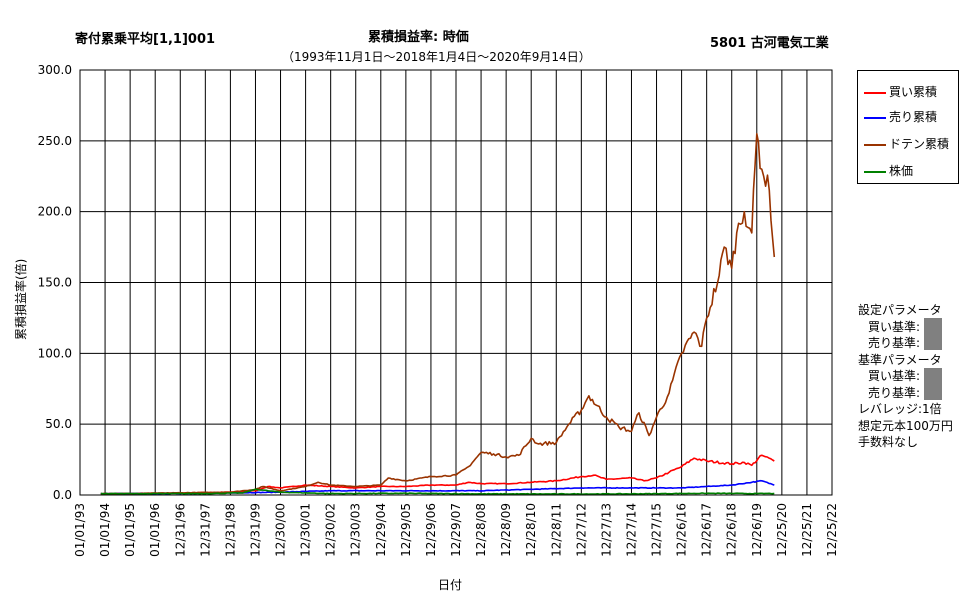 This screenshot has width=970, height=600. Describe the element at coordinates (437, 491) in the screenshot. I see `series-line-price` at that location.